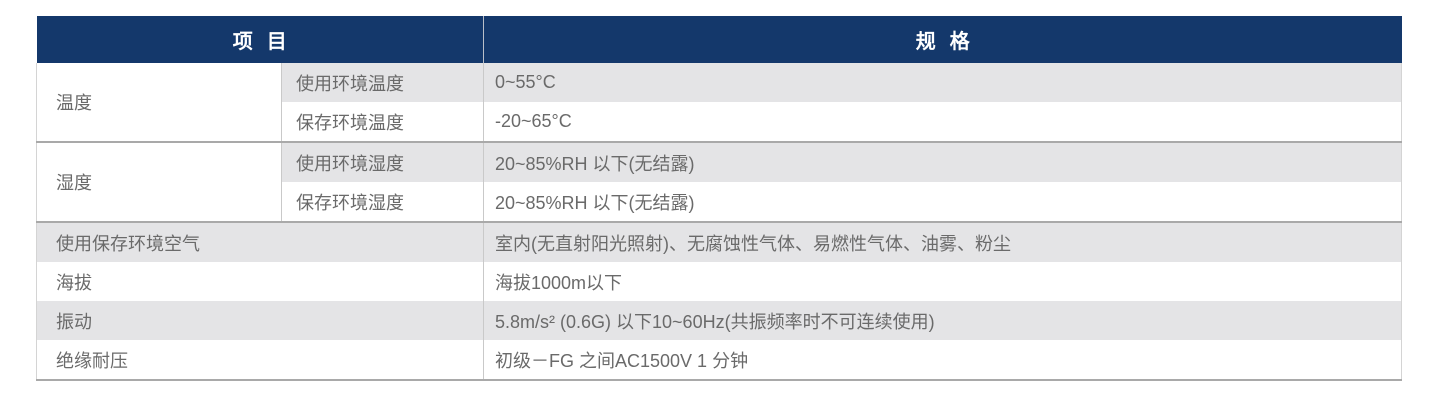 This screenshot has width=1439, height=402. I want to click on column-header-spec: 规格, so click(942, 39).